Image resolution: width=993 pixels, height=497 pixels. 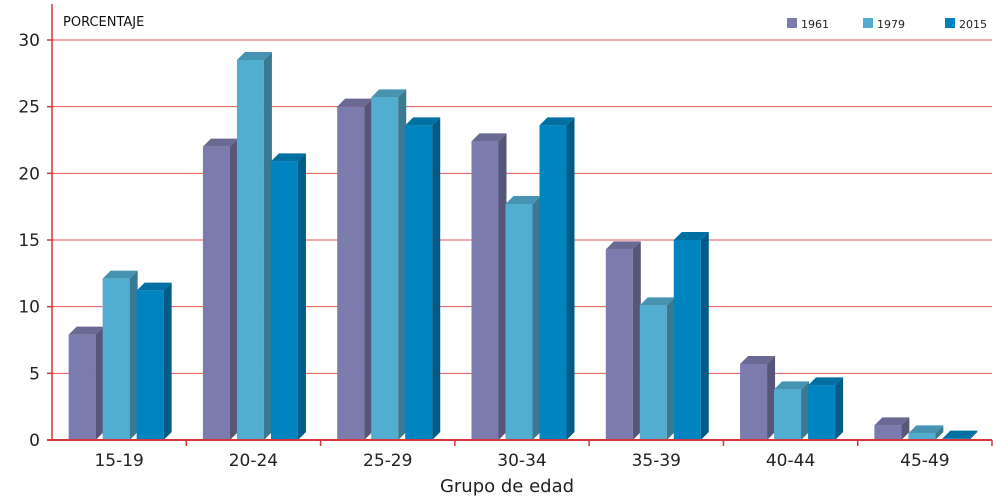 I want to click on x-category-label: 30-34, so click(x=521, y=461).